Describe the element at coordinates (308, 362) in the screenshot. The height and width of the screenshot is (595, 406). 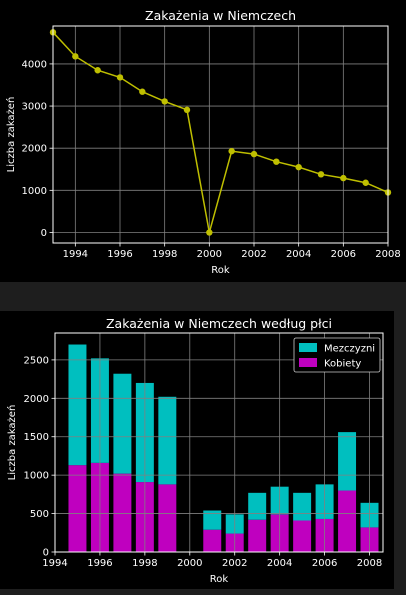
I see `legend-swatch-women` at that location.